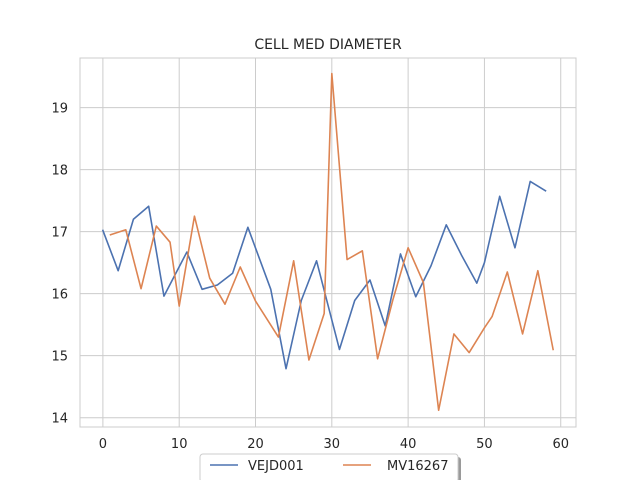 This screenshot has width=640, height=480. I want to click on y-tick-label: 17, so click(59, 233).